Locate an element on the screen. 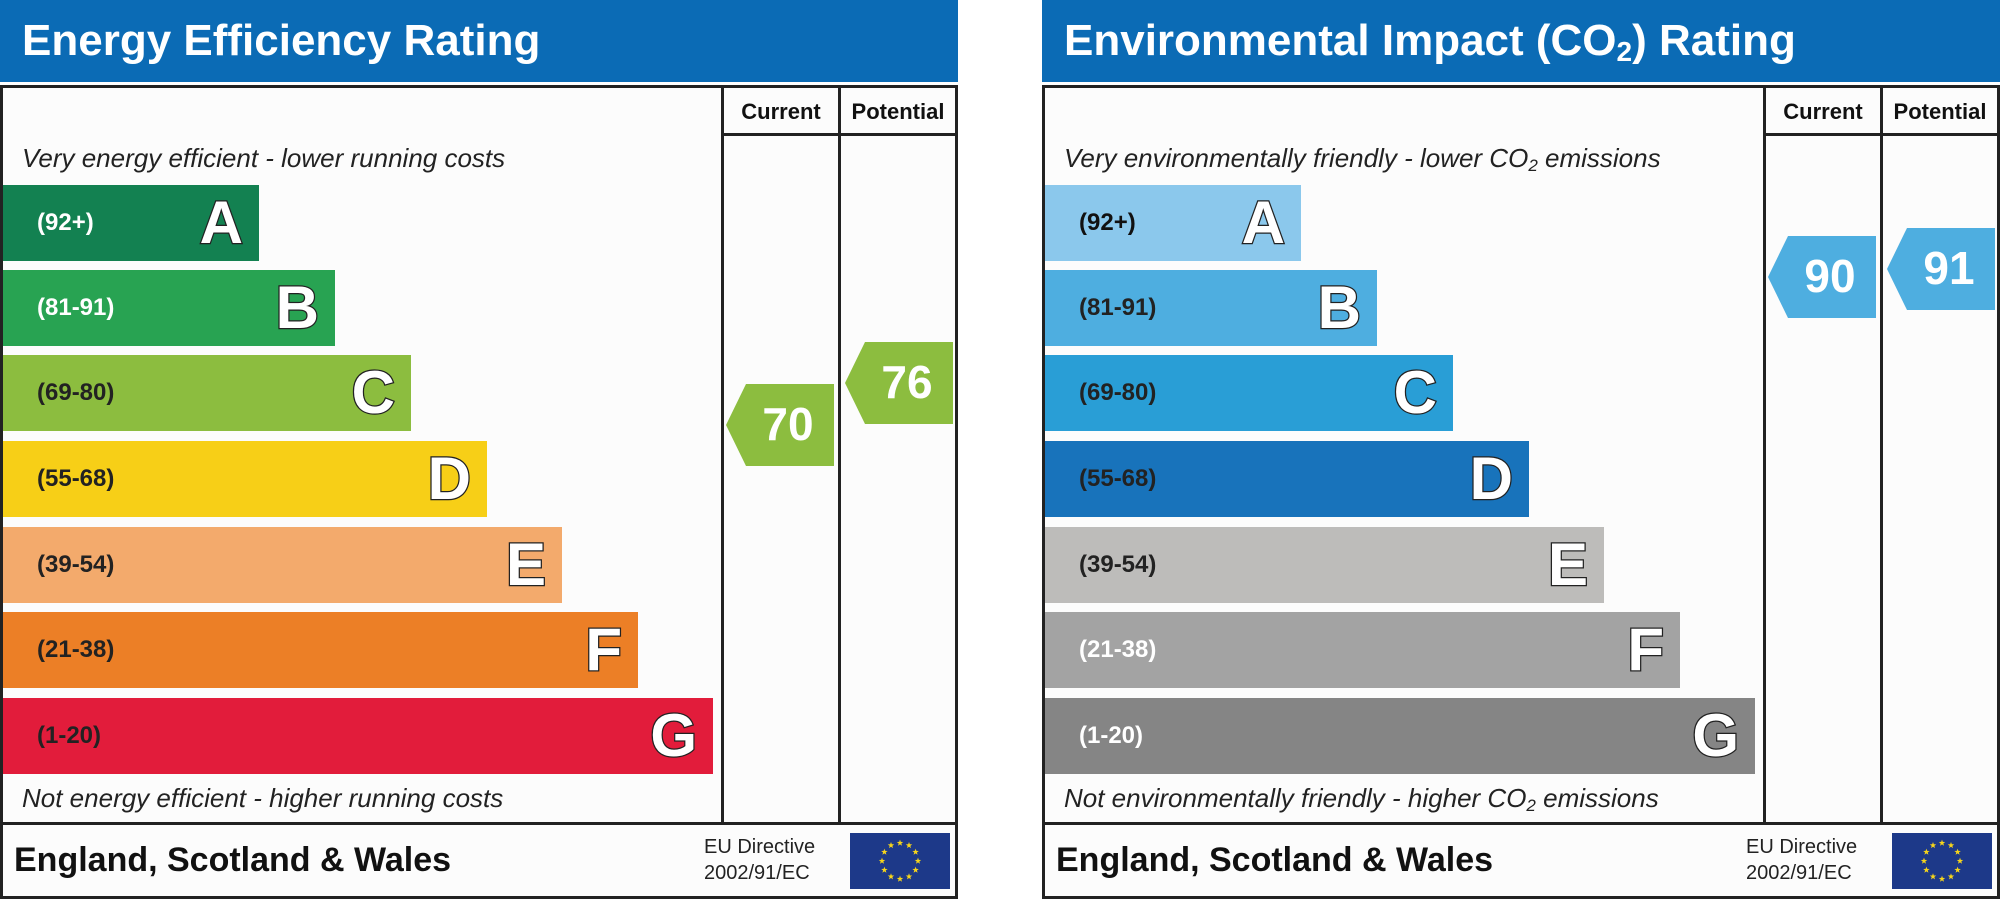  current-rating-marker: 90 is located at coordinates (1822, 277).